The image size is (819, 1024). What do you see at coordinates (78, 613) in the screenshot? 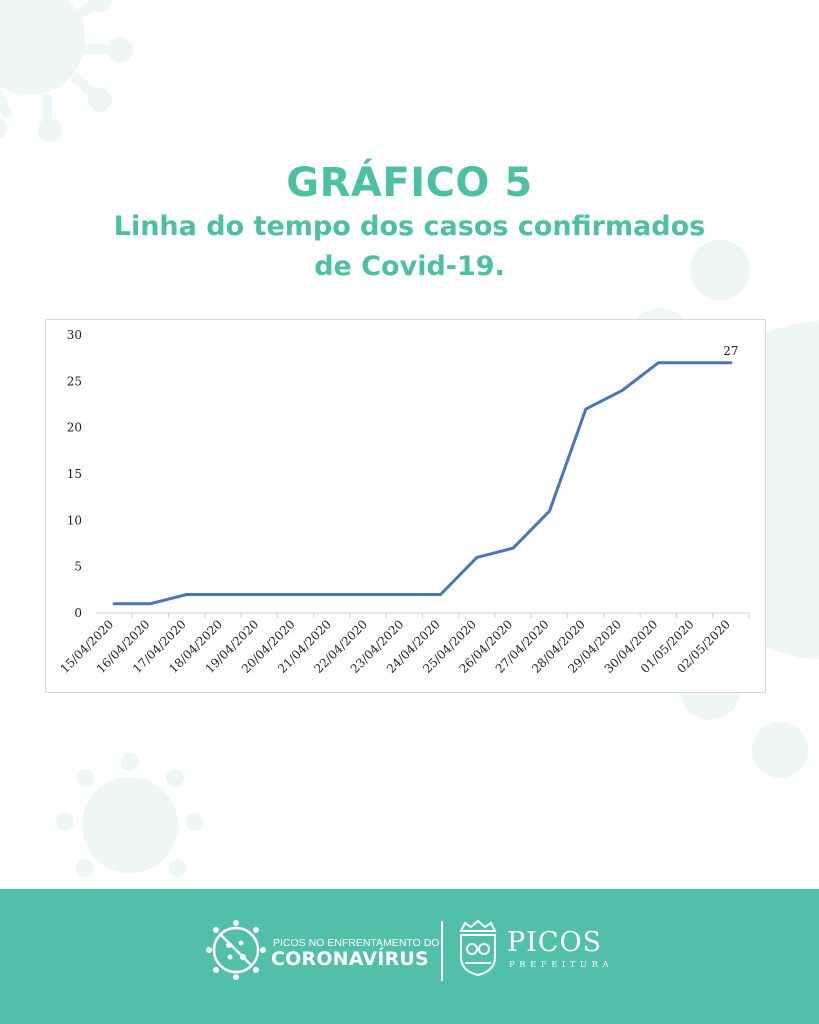
I see `y-tick-label: 0` at bounding box center [78, 613].